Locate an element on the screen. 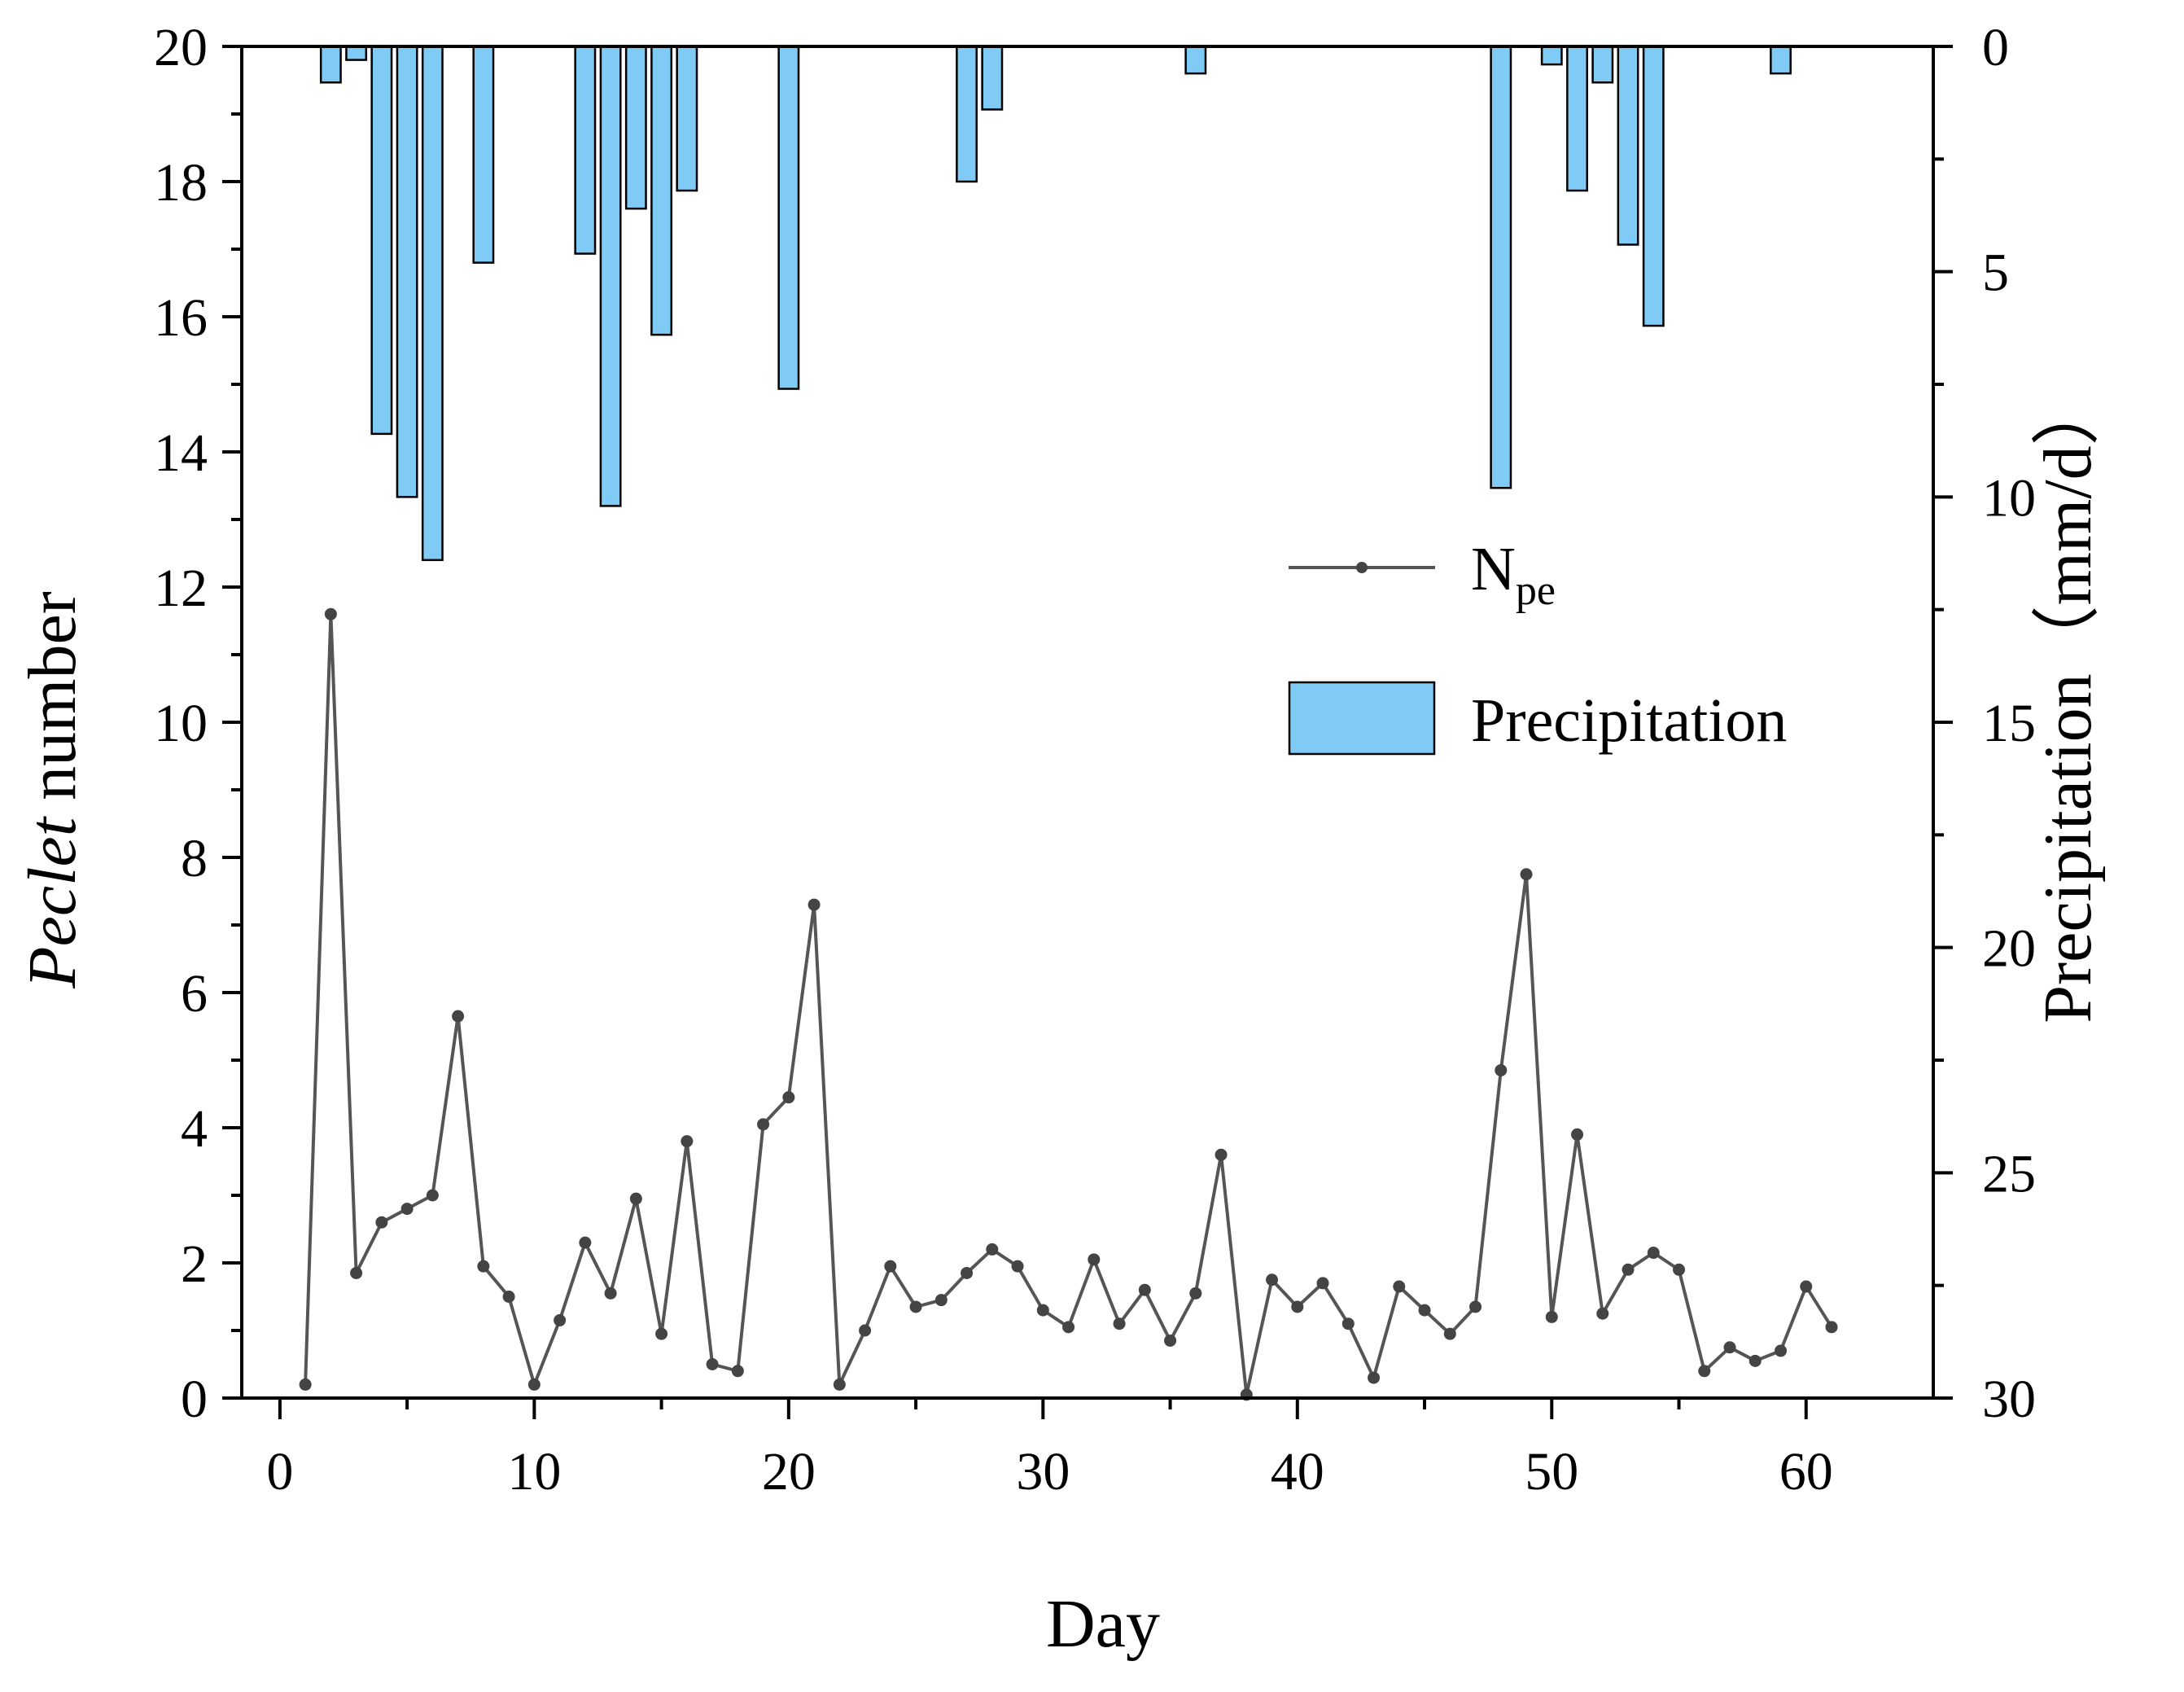 This screenshot has width=2184, height=1692. y-axis-right-title: Precipitation（mm/d） is located at coordinates (2068, 700).